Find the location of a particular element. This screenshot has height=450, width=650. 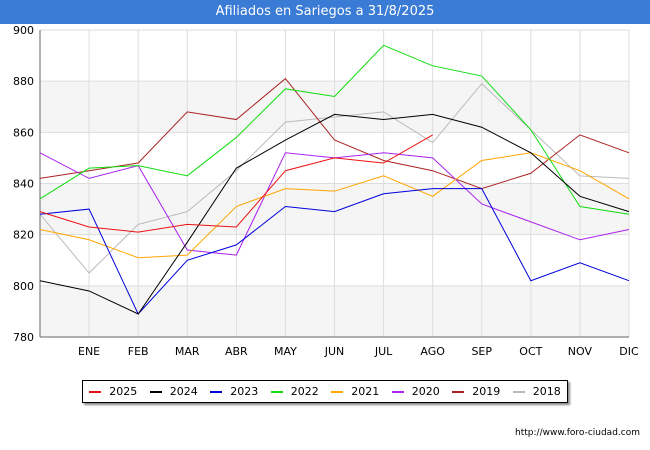

legend-item-2018: 2018 is located at coordinates (536, 391).